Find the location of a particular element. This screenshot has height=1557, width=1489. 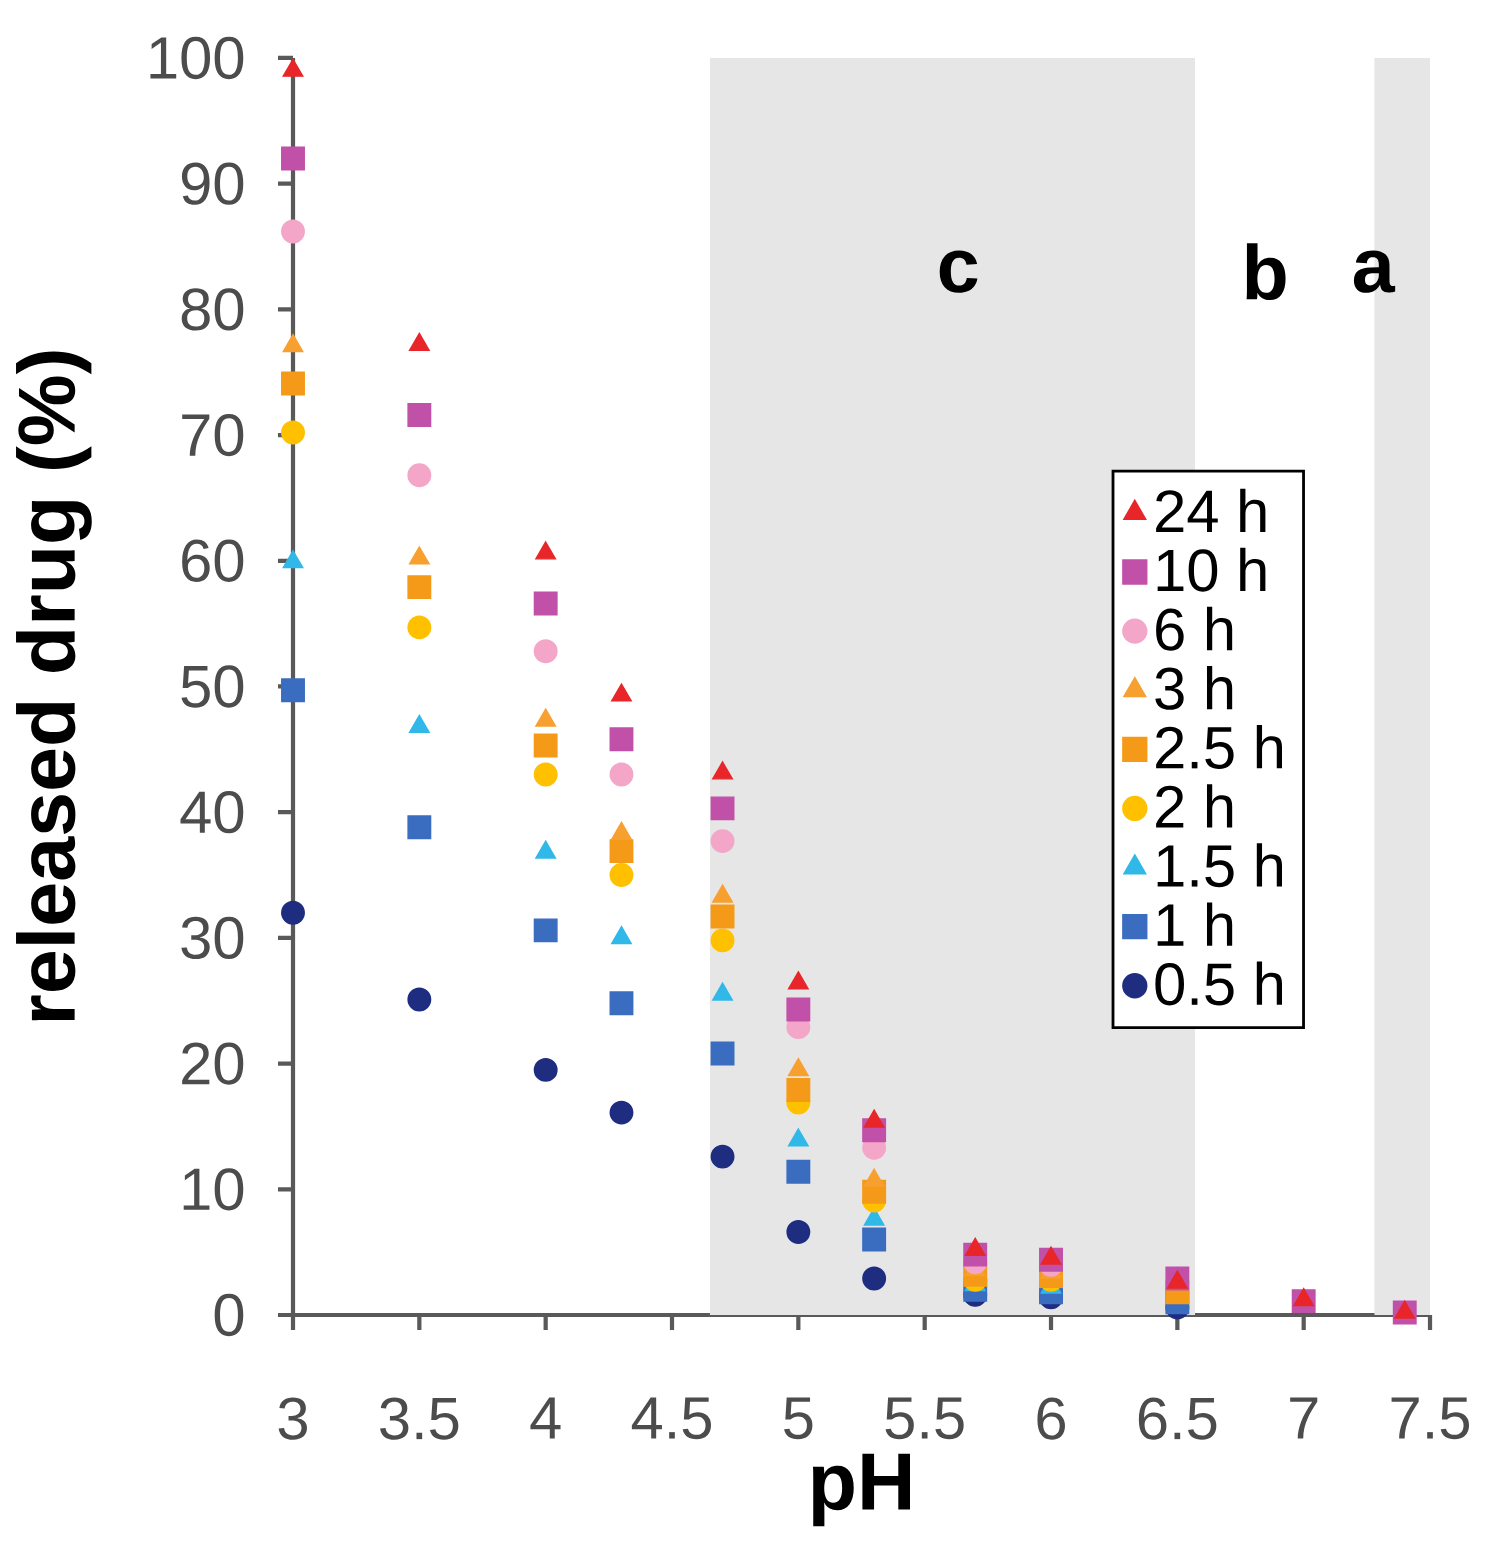

y-tick-label: 40 is located at coordinates (212, 812).